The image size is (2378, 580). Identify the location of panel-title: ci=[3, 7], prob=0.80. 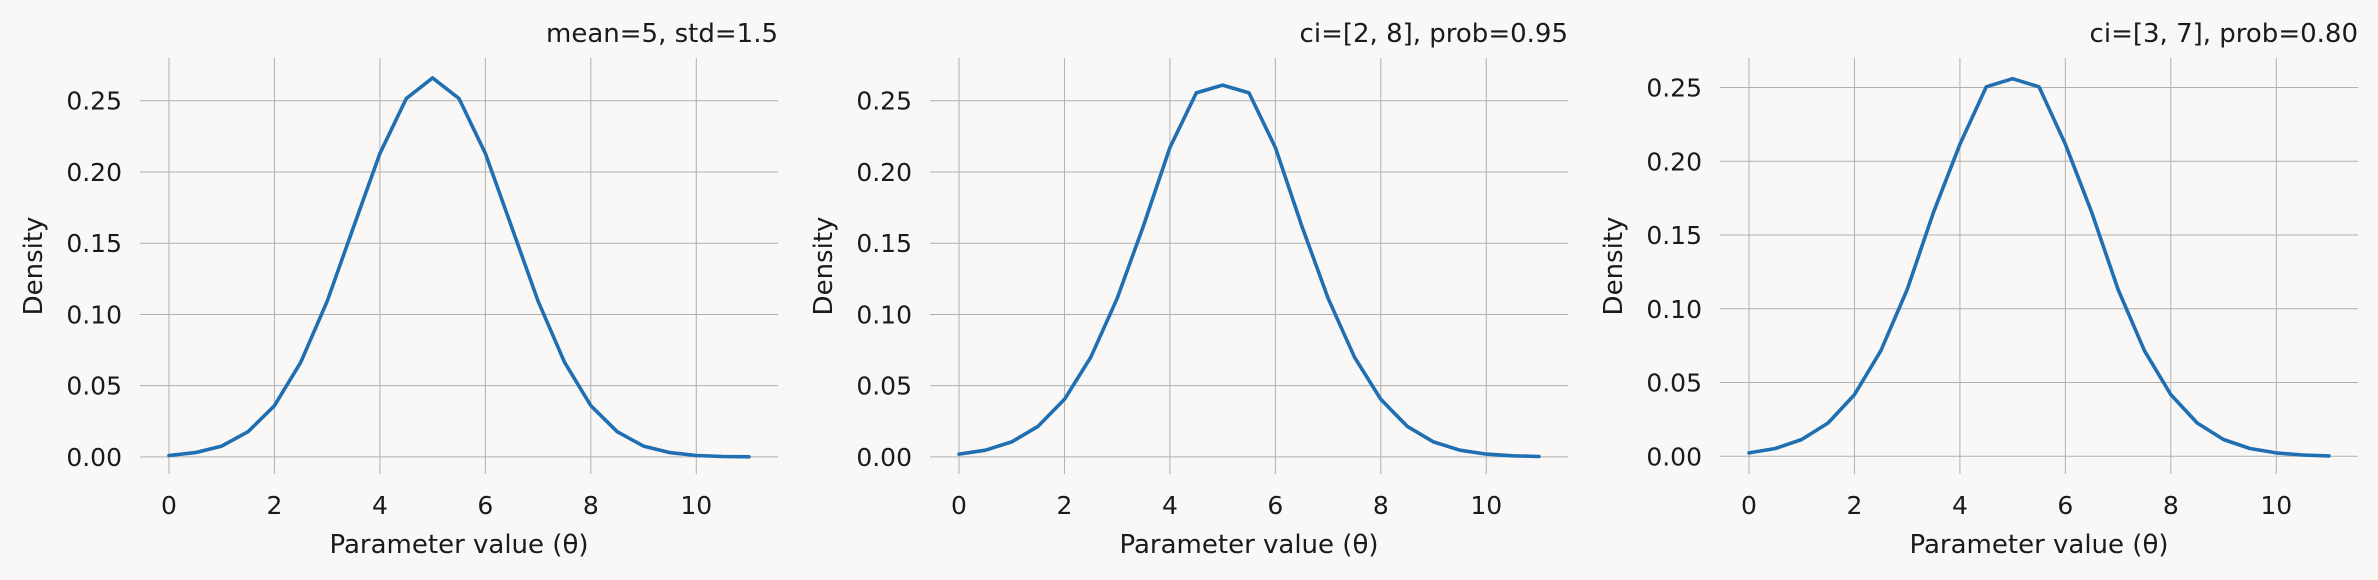
(2224, 34).